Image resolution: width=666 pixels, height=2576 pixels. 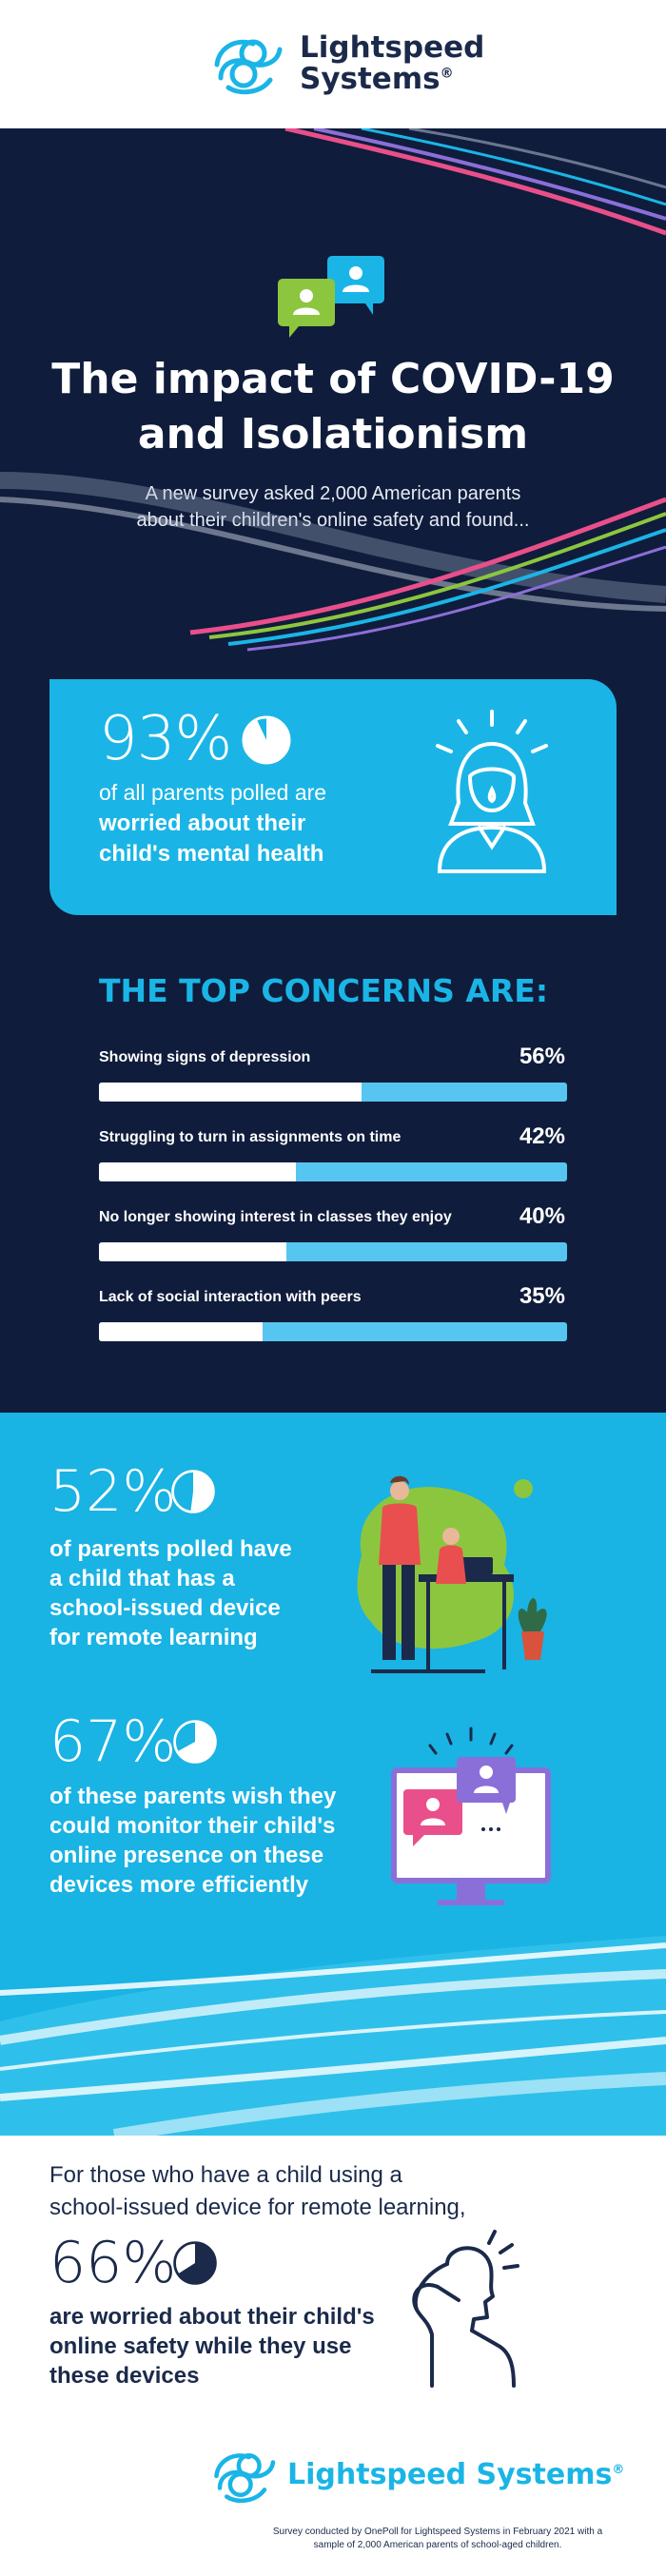 What do you see at coordinates (333, 407) in the screenshot?
I see `hero-title: The impact of COVID-19 and Isolationism` at bounding box center [333, 407].